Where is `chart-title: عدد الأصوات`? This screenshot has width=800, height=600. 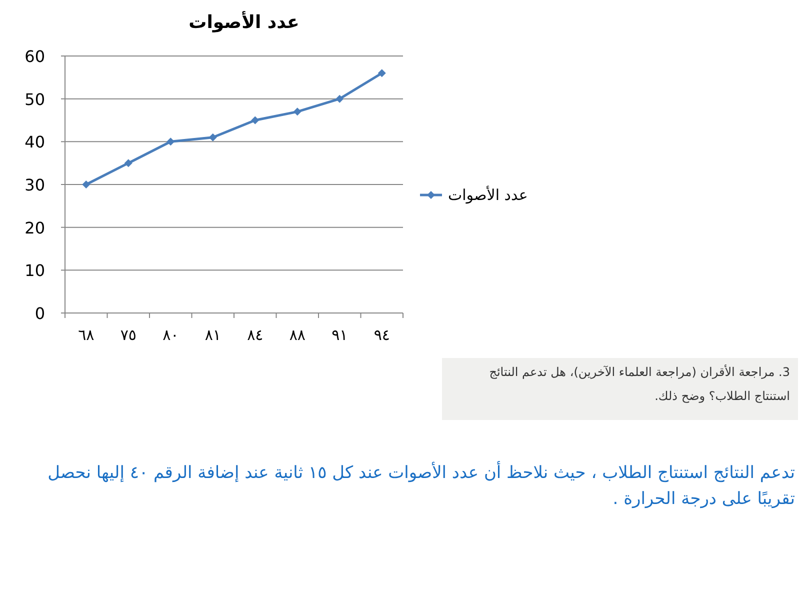
chart-title: عدد الأصوات is located at coordinates (244, 22).